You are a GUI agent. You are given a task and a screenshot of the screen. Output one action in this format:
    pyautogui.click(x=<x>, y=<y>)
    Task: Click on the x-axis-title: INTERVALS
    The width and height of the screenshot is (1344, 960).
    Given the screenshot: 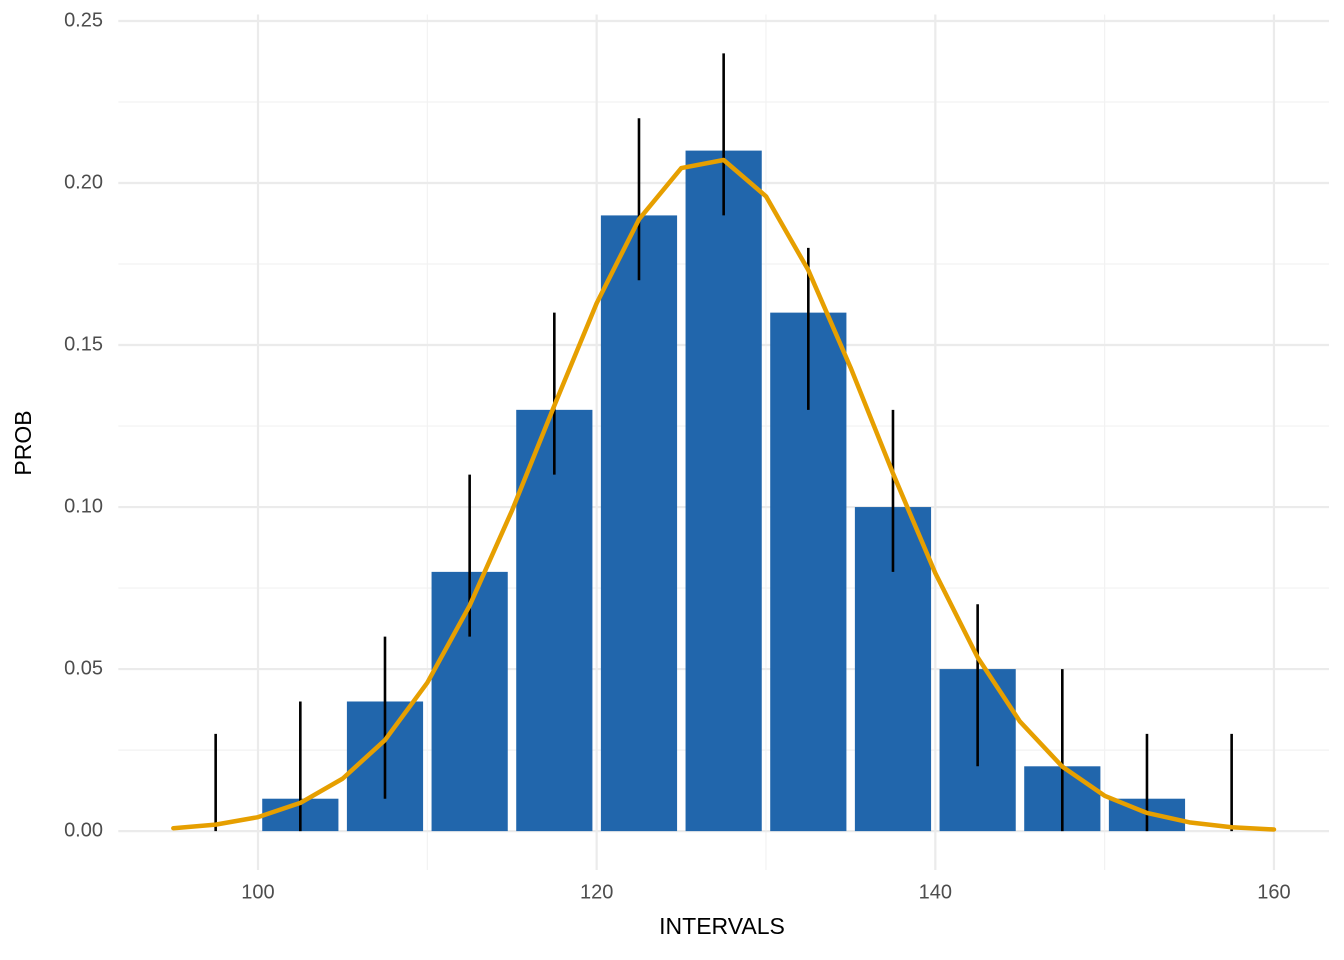 What is the action you would take?
    pyautogui.click(x=722, y=926)
    